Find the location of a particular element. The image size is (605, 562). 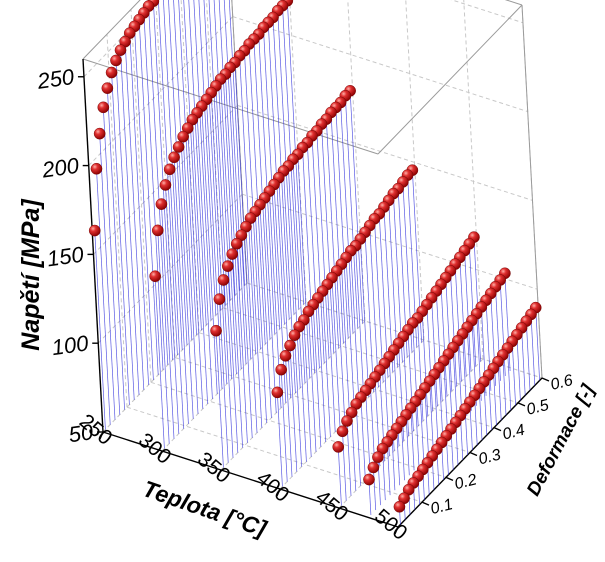

y-tick-label: 0.1 is located at coordinates (442, 507).